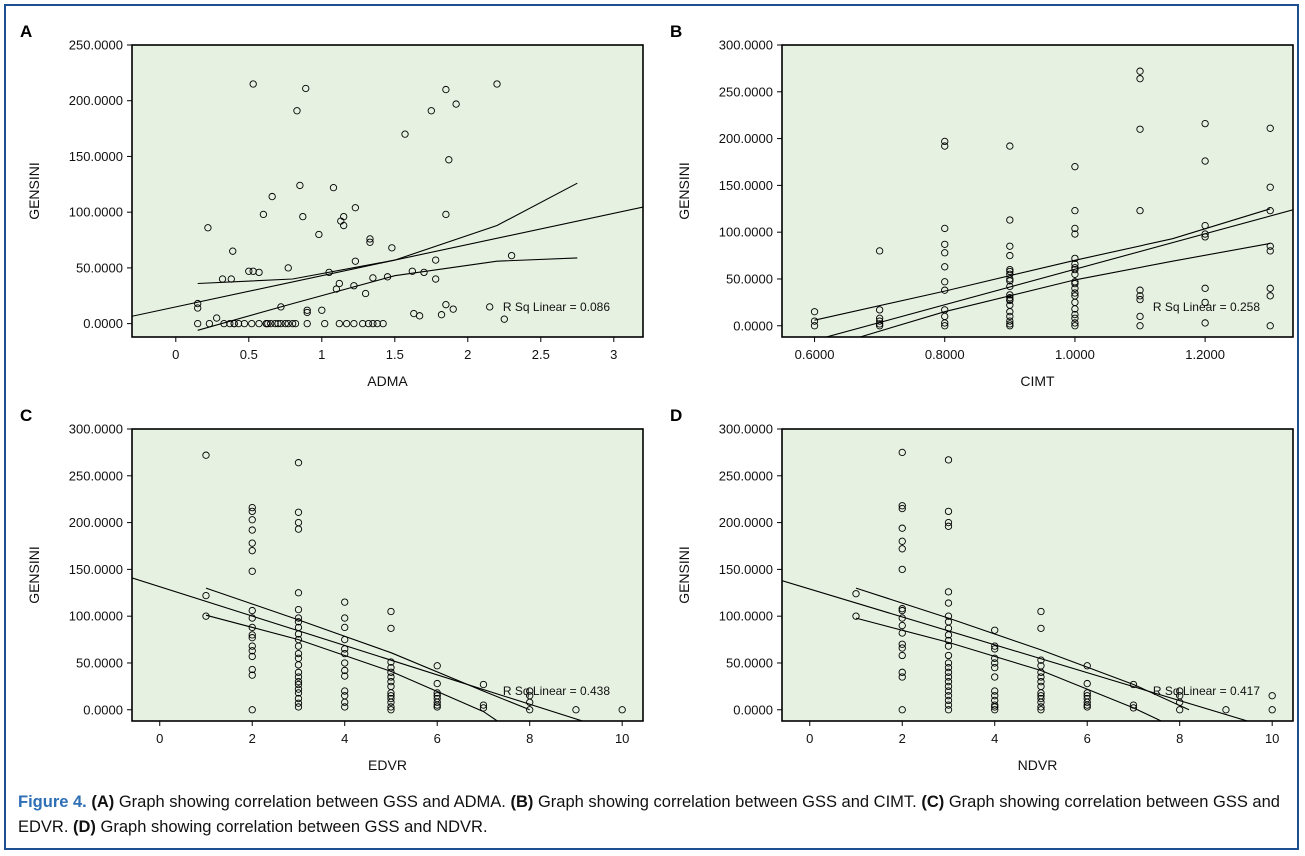 The width and height of the screenshot is (1305, 856). Describe the element at coordinates (26, 31) in the screenshot. I see `panel-letter: A` at that location.